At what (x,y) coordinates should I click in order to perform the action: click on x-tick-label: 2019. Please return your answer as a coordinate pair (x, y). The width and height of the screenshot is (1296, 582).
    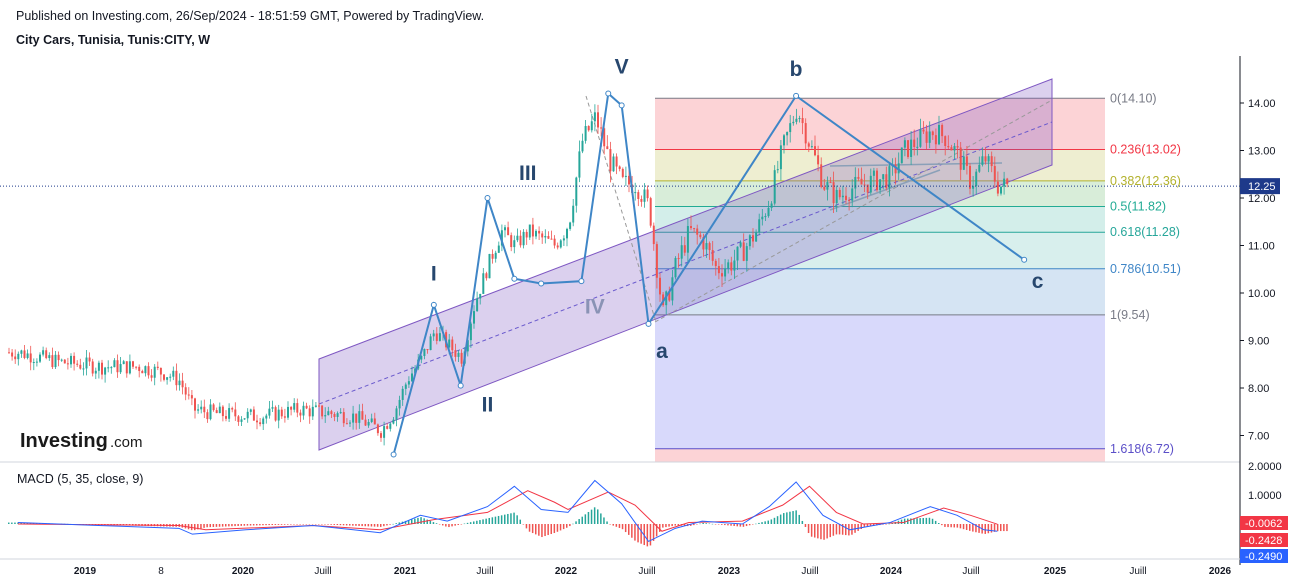
    Looking at the image, I should click on (85, 571).